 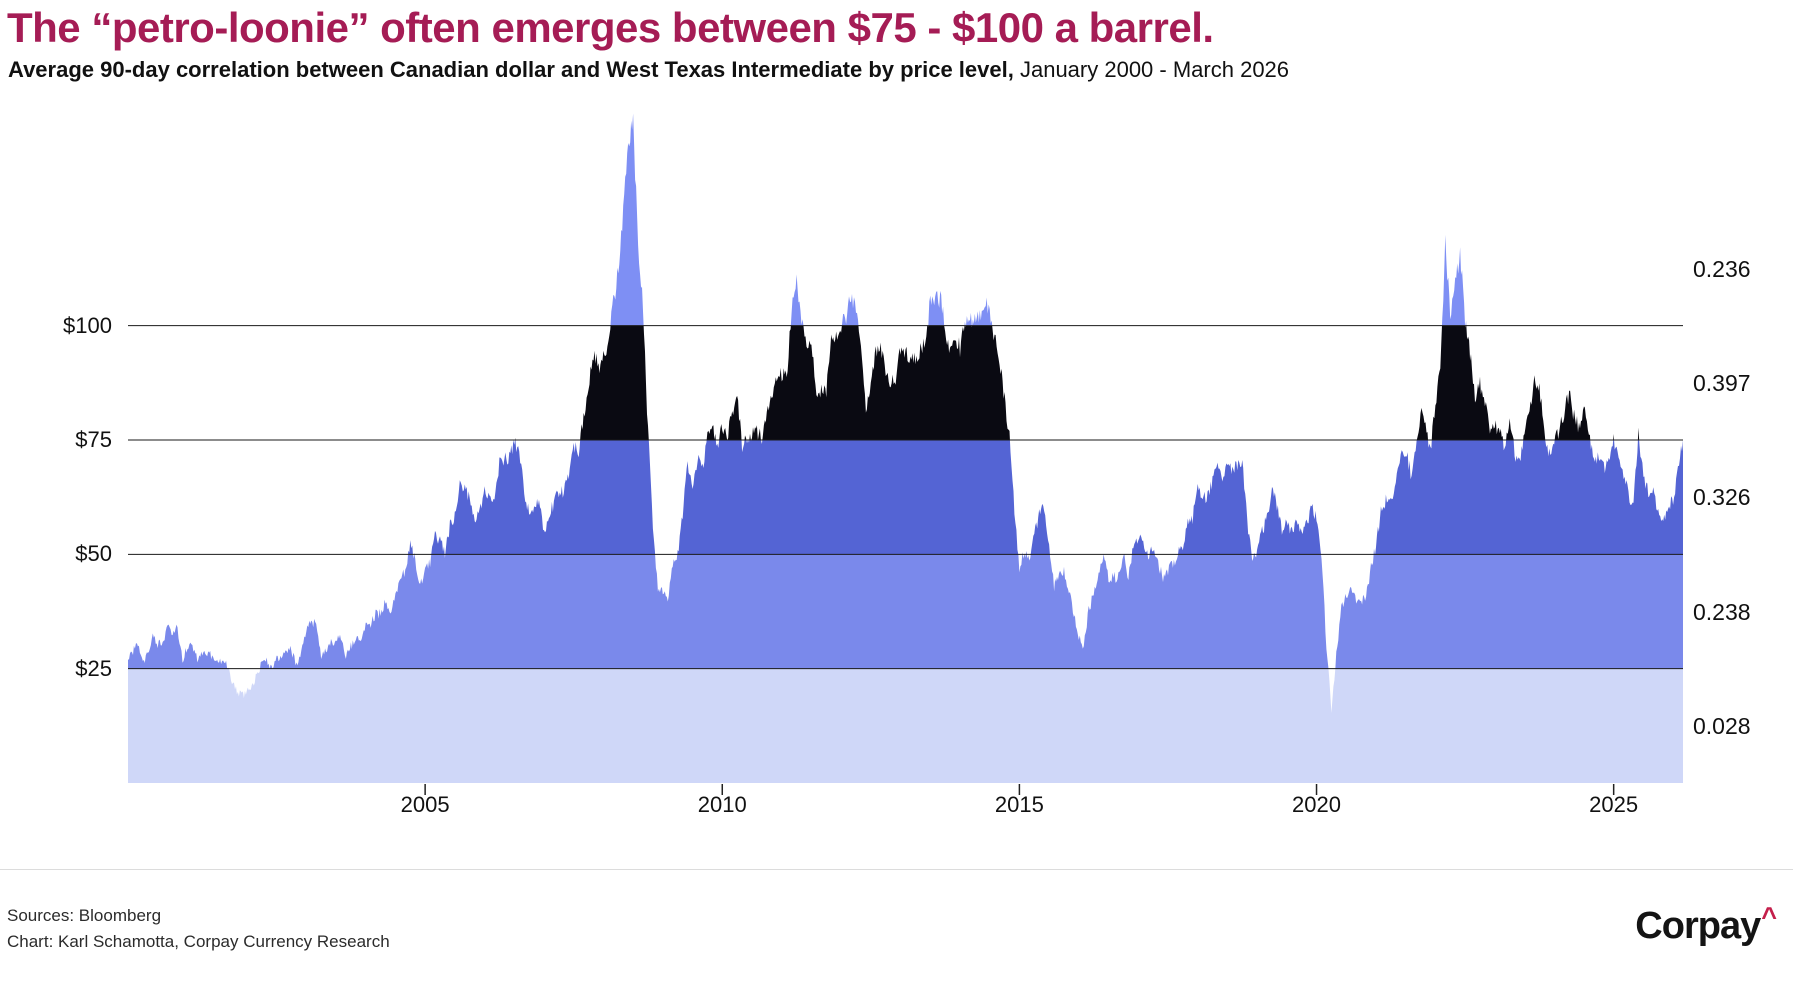 What do you see at coordinates (722, 804) in the screenshot?
I see `x-axis-label-2010: 2010` at bounding box center [722, 804].